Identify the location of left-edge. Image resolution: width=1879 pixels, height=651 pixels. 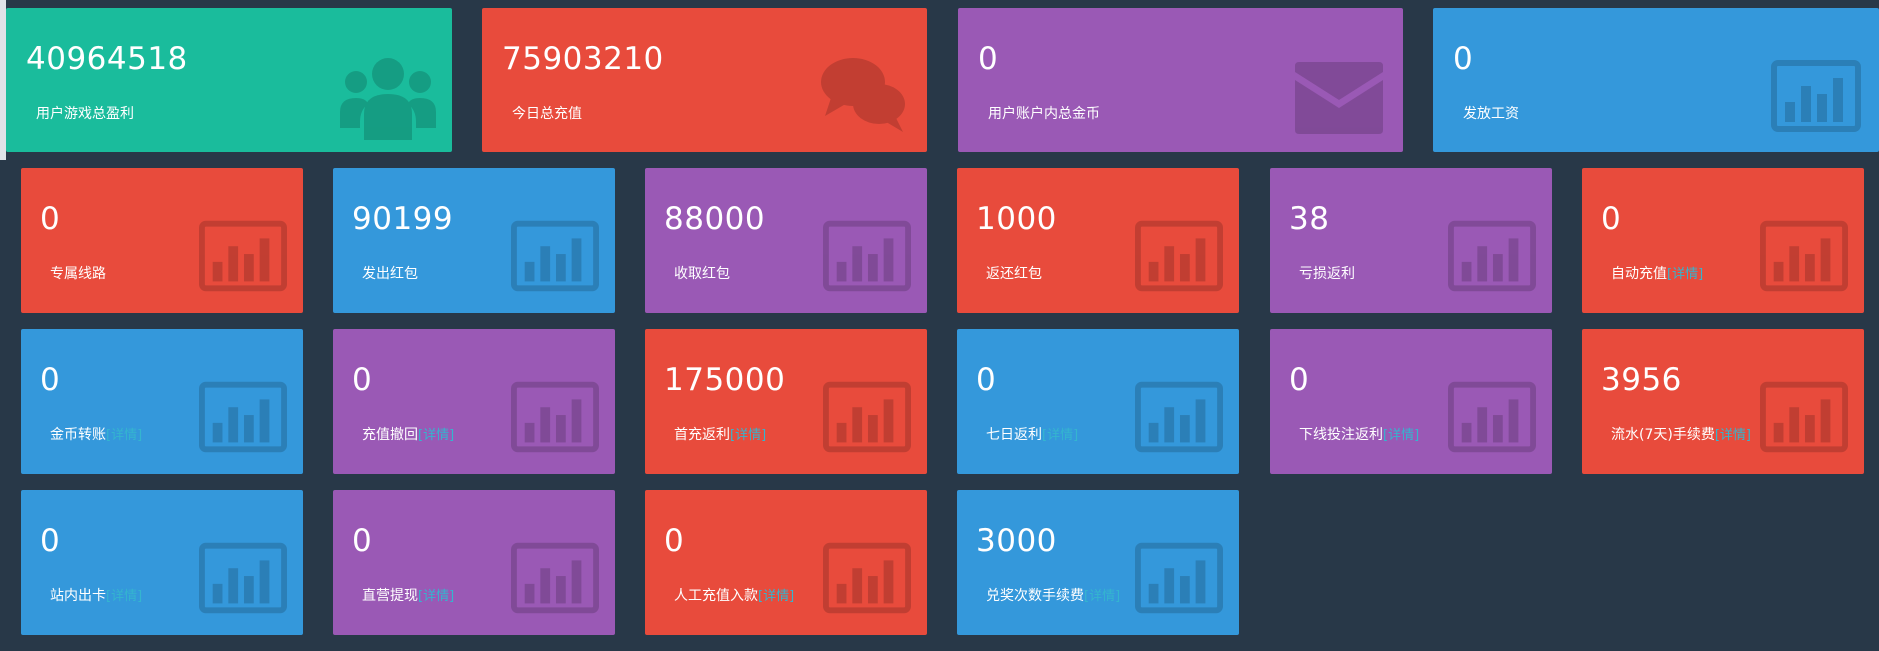
(3, 80).